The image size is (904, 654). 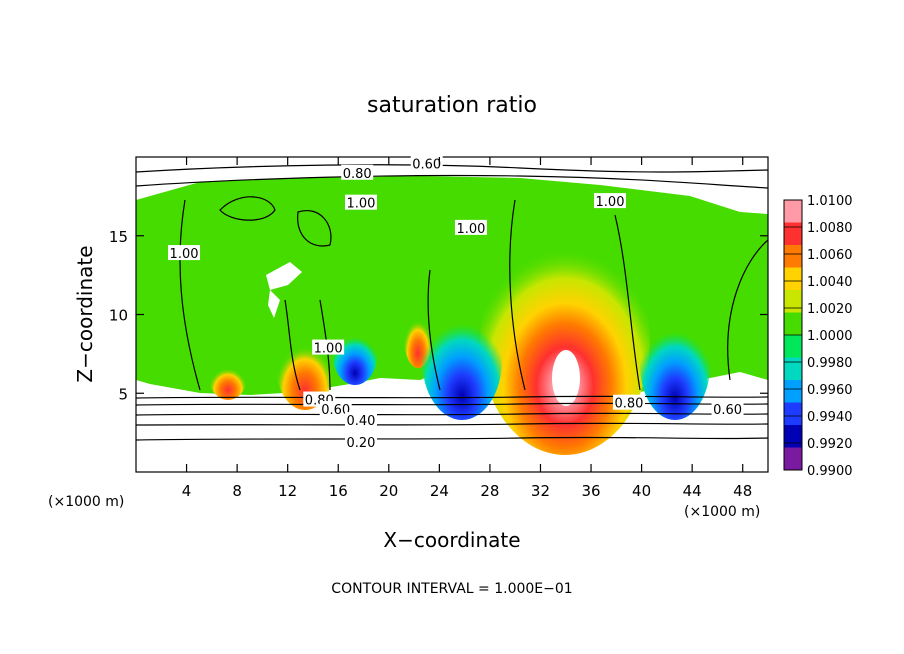 I want to click on x-tick-label: 32, so click(x=540, y=491).